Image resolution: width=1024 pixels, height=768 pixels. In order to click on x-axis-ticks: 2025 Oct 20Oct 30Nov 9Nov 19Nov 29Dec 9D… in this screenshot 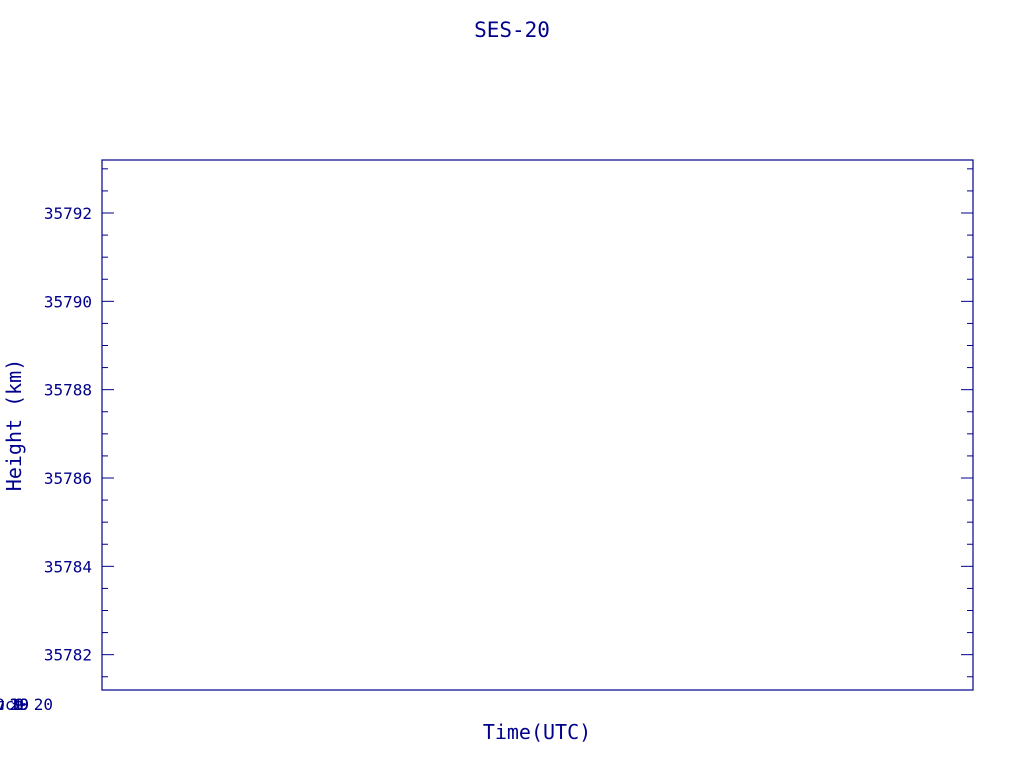, I will do `click(26, 704)`.